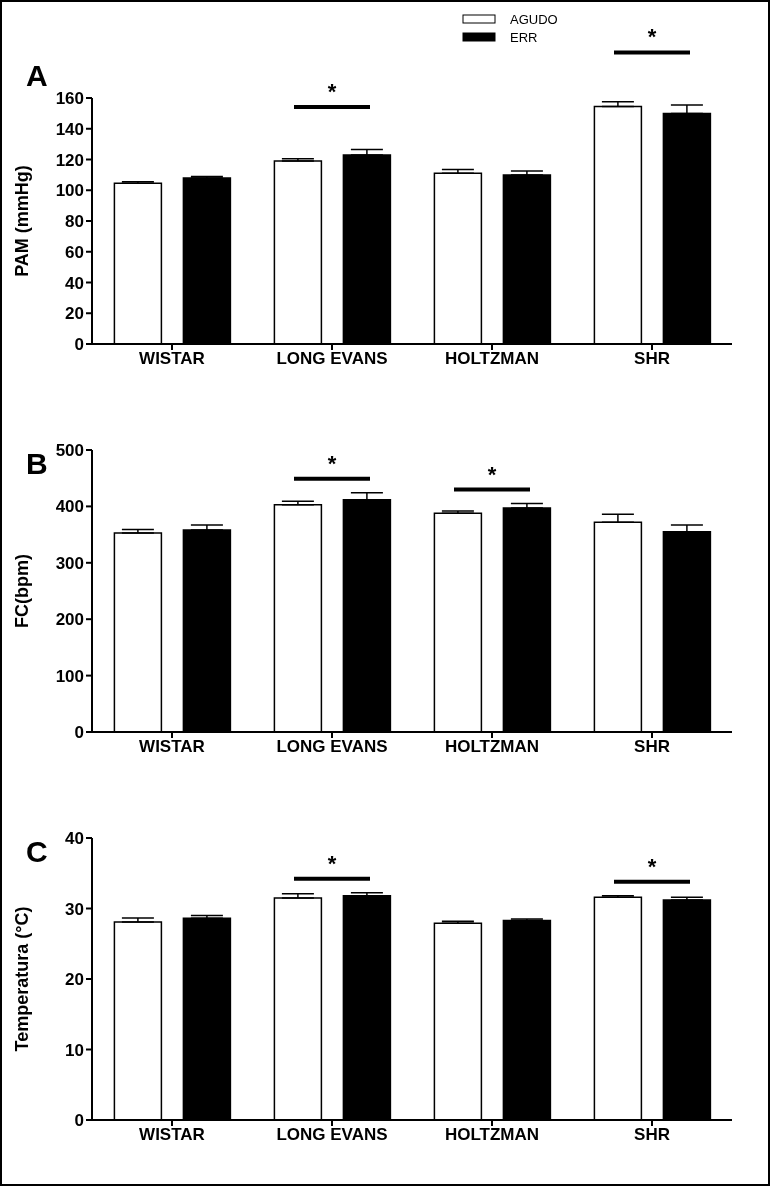  What do you see at coordinates (74, 222) in the screenshot?
I see `y-tick-label: 80` at bounding box center [74, 222].